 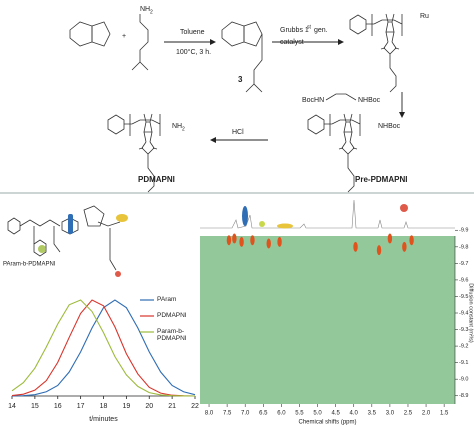 I want to click on x-axis-label: Chemical shifts (ppm), so click(x=327, y=423).